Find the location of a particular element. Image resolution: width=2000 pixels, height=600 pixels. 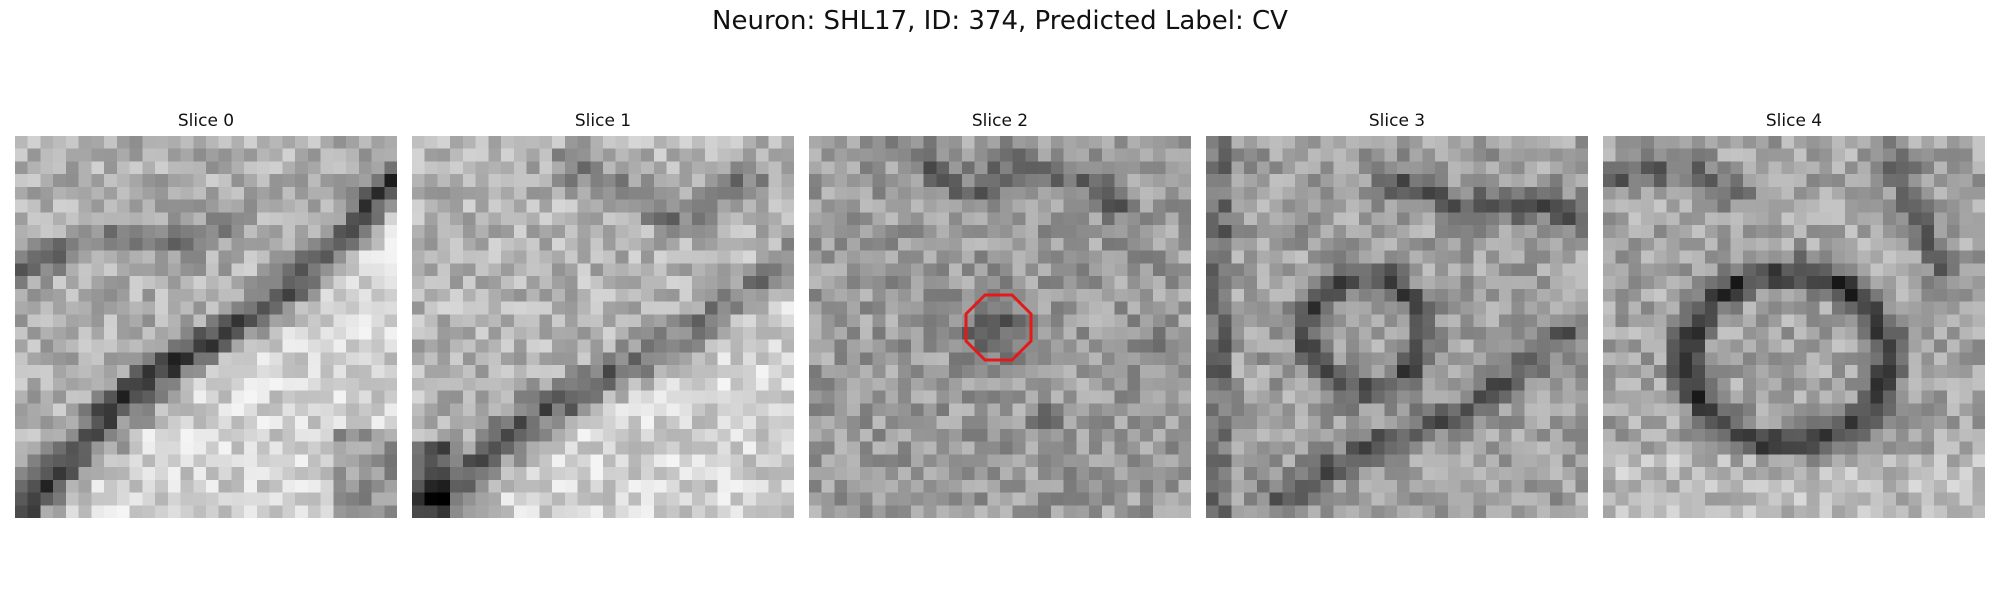

slice-panel-3: Slice 3 is located at coordinates (1397, 314).